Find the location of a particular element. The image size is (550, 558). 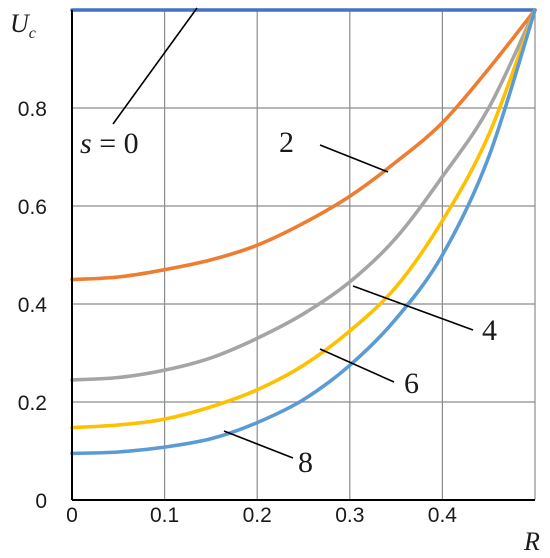

x-tick-label: 0.3 is located at coordinates (349, 515).